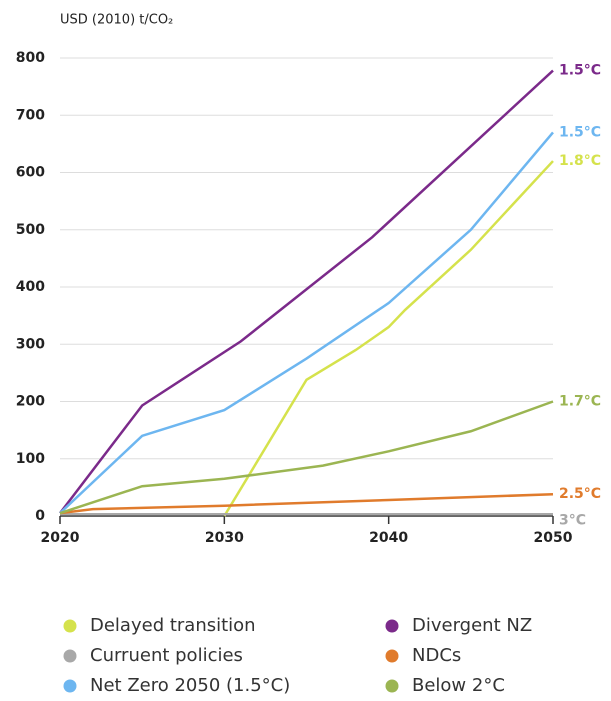  Describe the element at coordinates (30, 230) in the screenshot. I see `y-tick-label: 500` at that location.